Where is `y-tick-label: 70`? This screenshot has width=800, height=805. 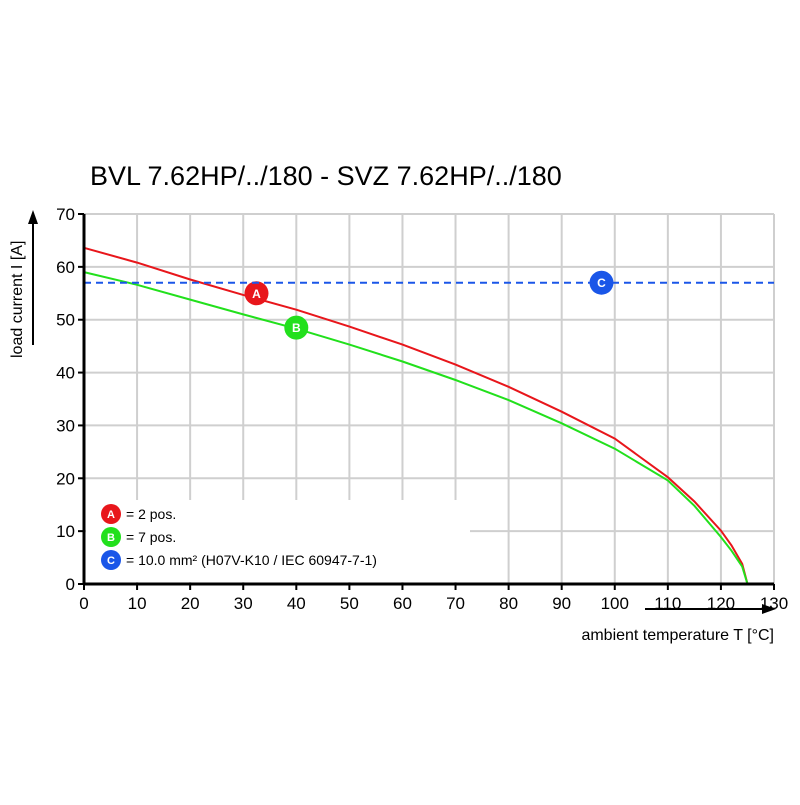
y-tick-label: 70 is located at coordinates (65, 214).